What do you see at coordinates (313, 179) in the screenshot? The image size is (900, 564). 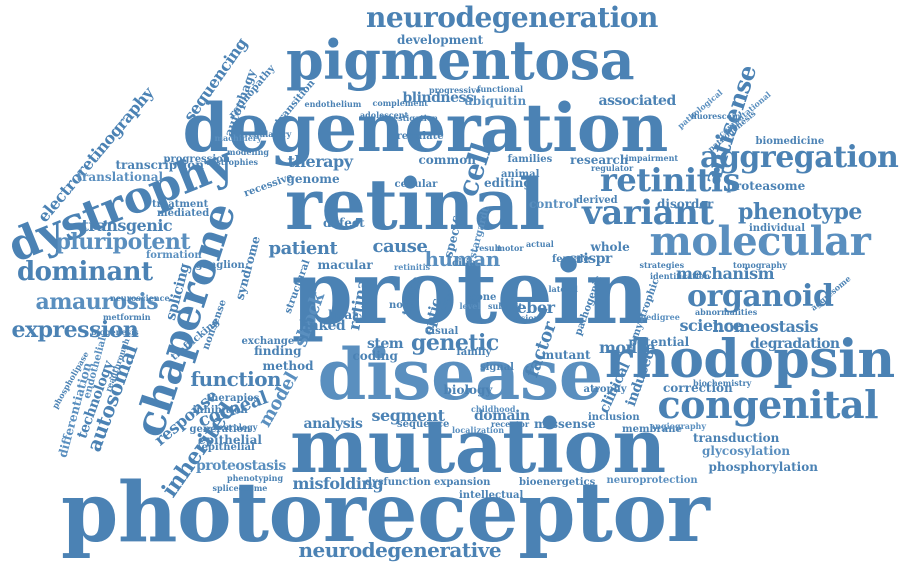 I see `cloud-word: genome` at bounding box center [313, 179].